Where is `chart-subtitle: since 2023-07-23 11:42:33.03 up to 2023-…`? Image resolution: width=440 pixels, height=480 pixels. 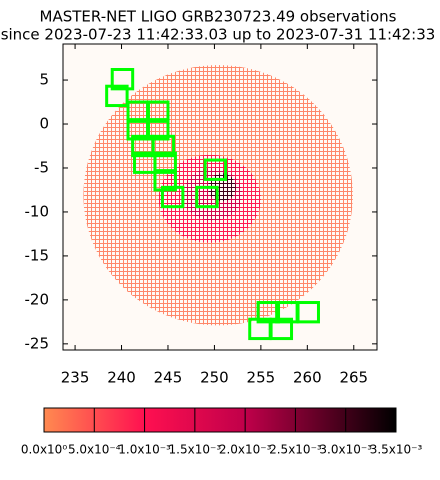
chart-subtitle: since 2023-07-23 11:42:33.03 up to 2023-… is located at coordinates (218, 35).